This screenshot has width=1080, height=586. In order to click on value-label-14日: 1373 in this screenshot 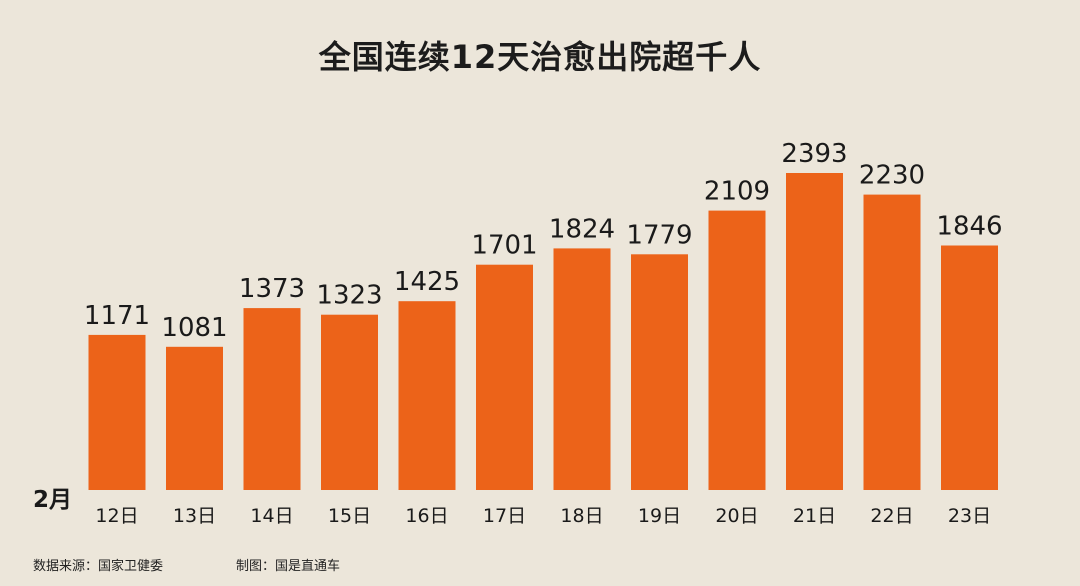, I will do `click(272, 289)`.